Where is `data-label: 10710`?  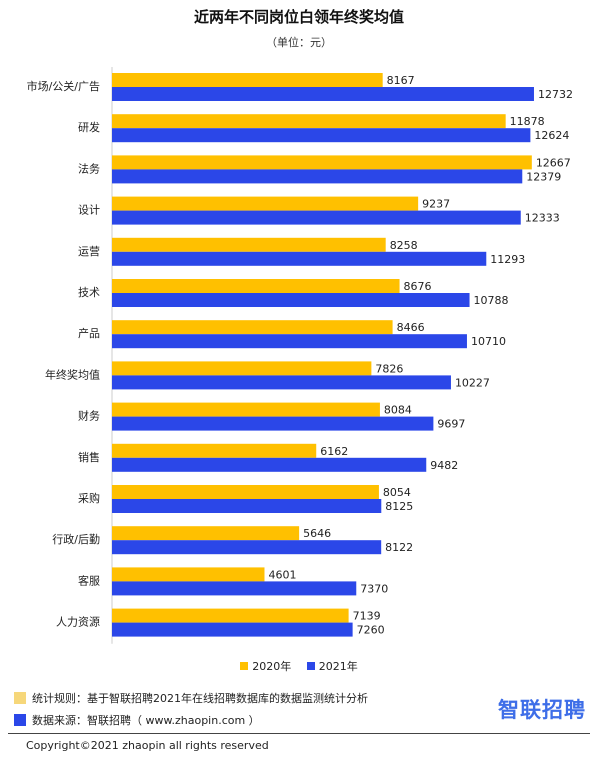
data-label: 10710 is located at coordinates (488, 341).